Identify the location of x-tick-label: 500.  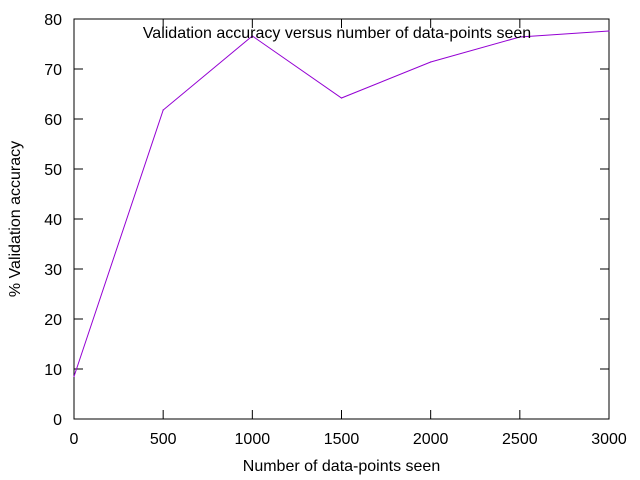
(163, 439).